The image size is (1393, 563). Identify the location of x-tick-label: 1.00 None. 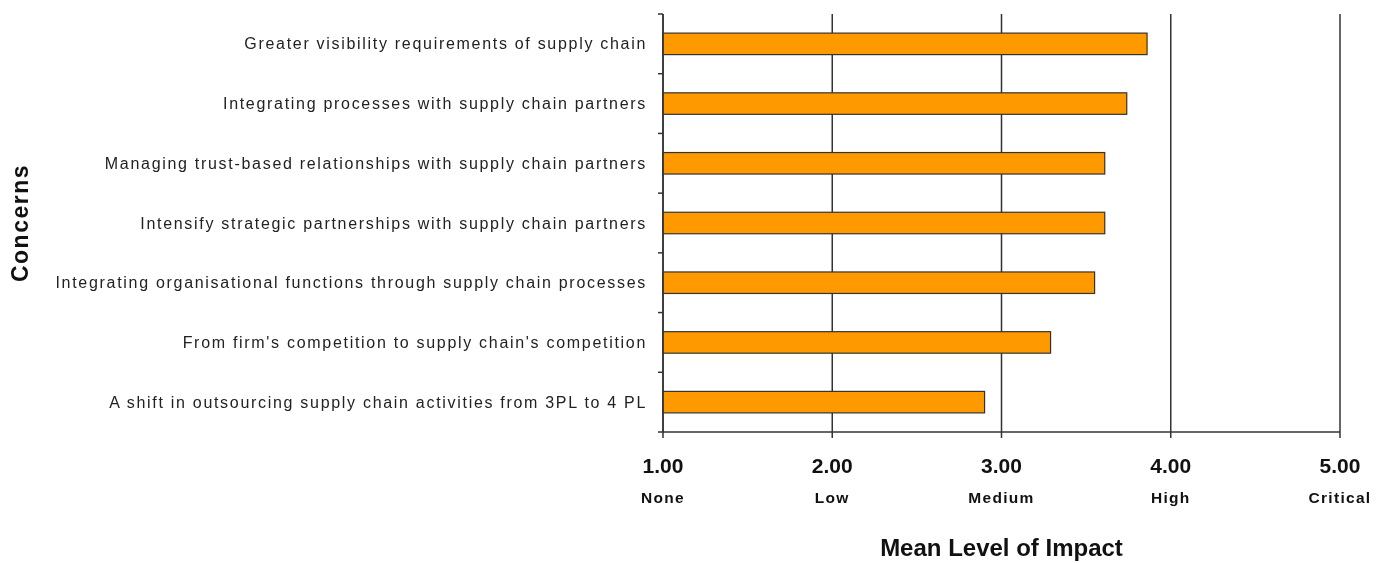
(663, 480).